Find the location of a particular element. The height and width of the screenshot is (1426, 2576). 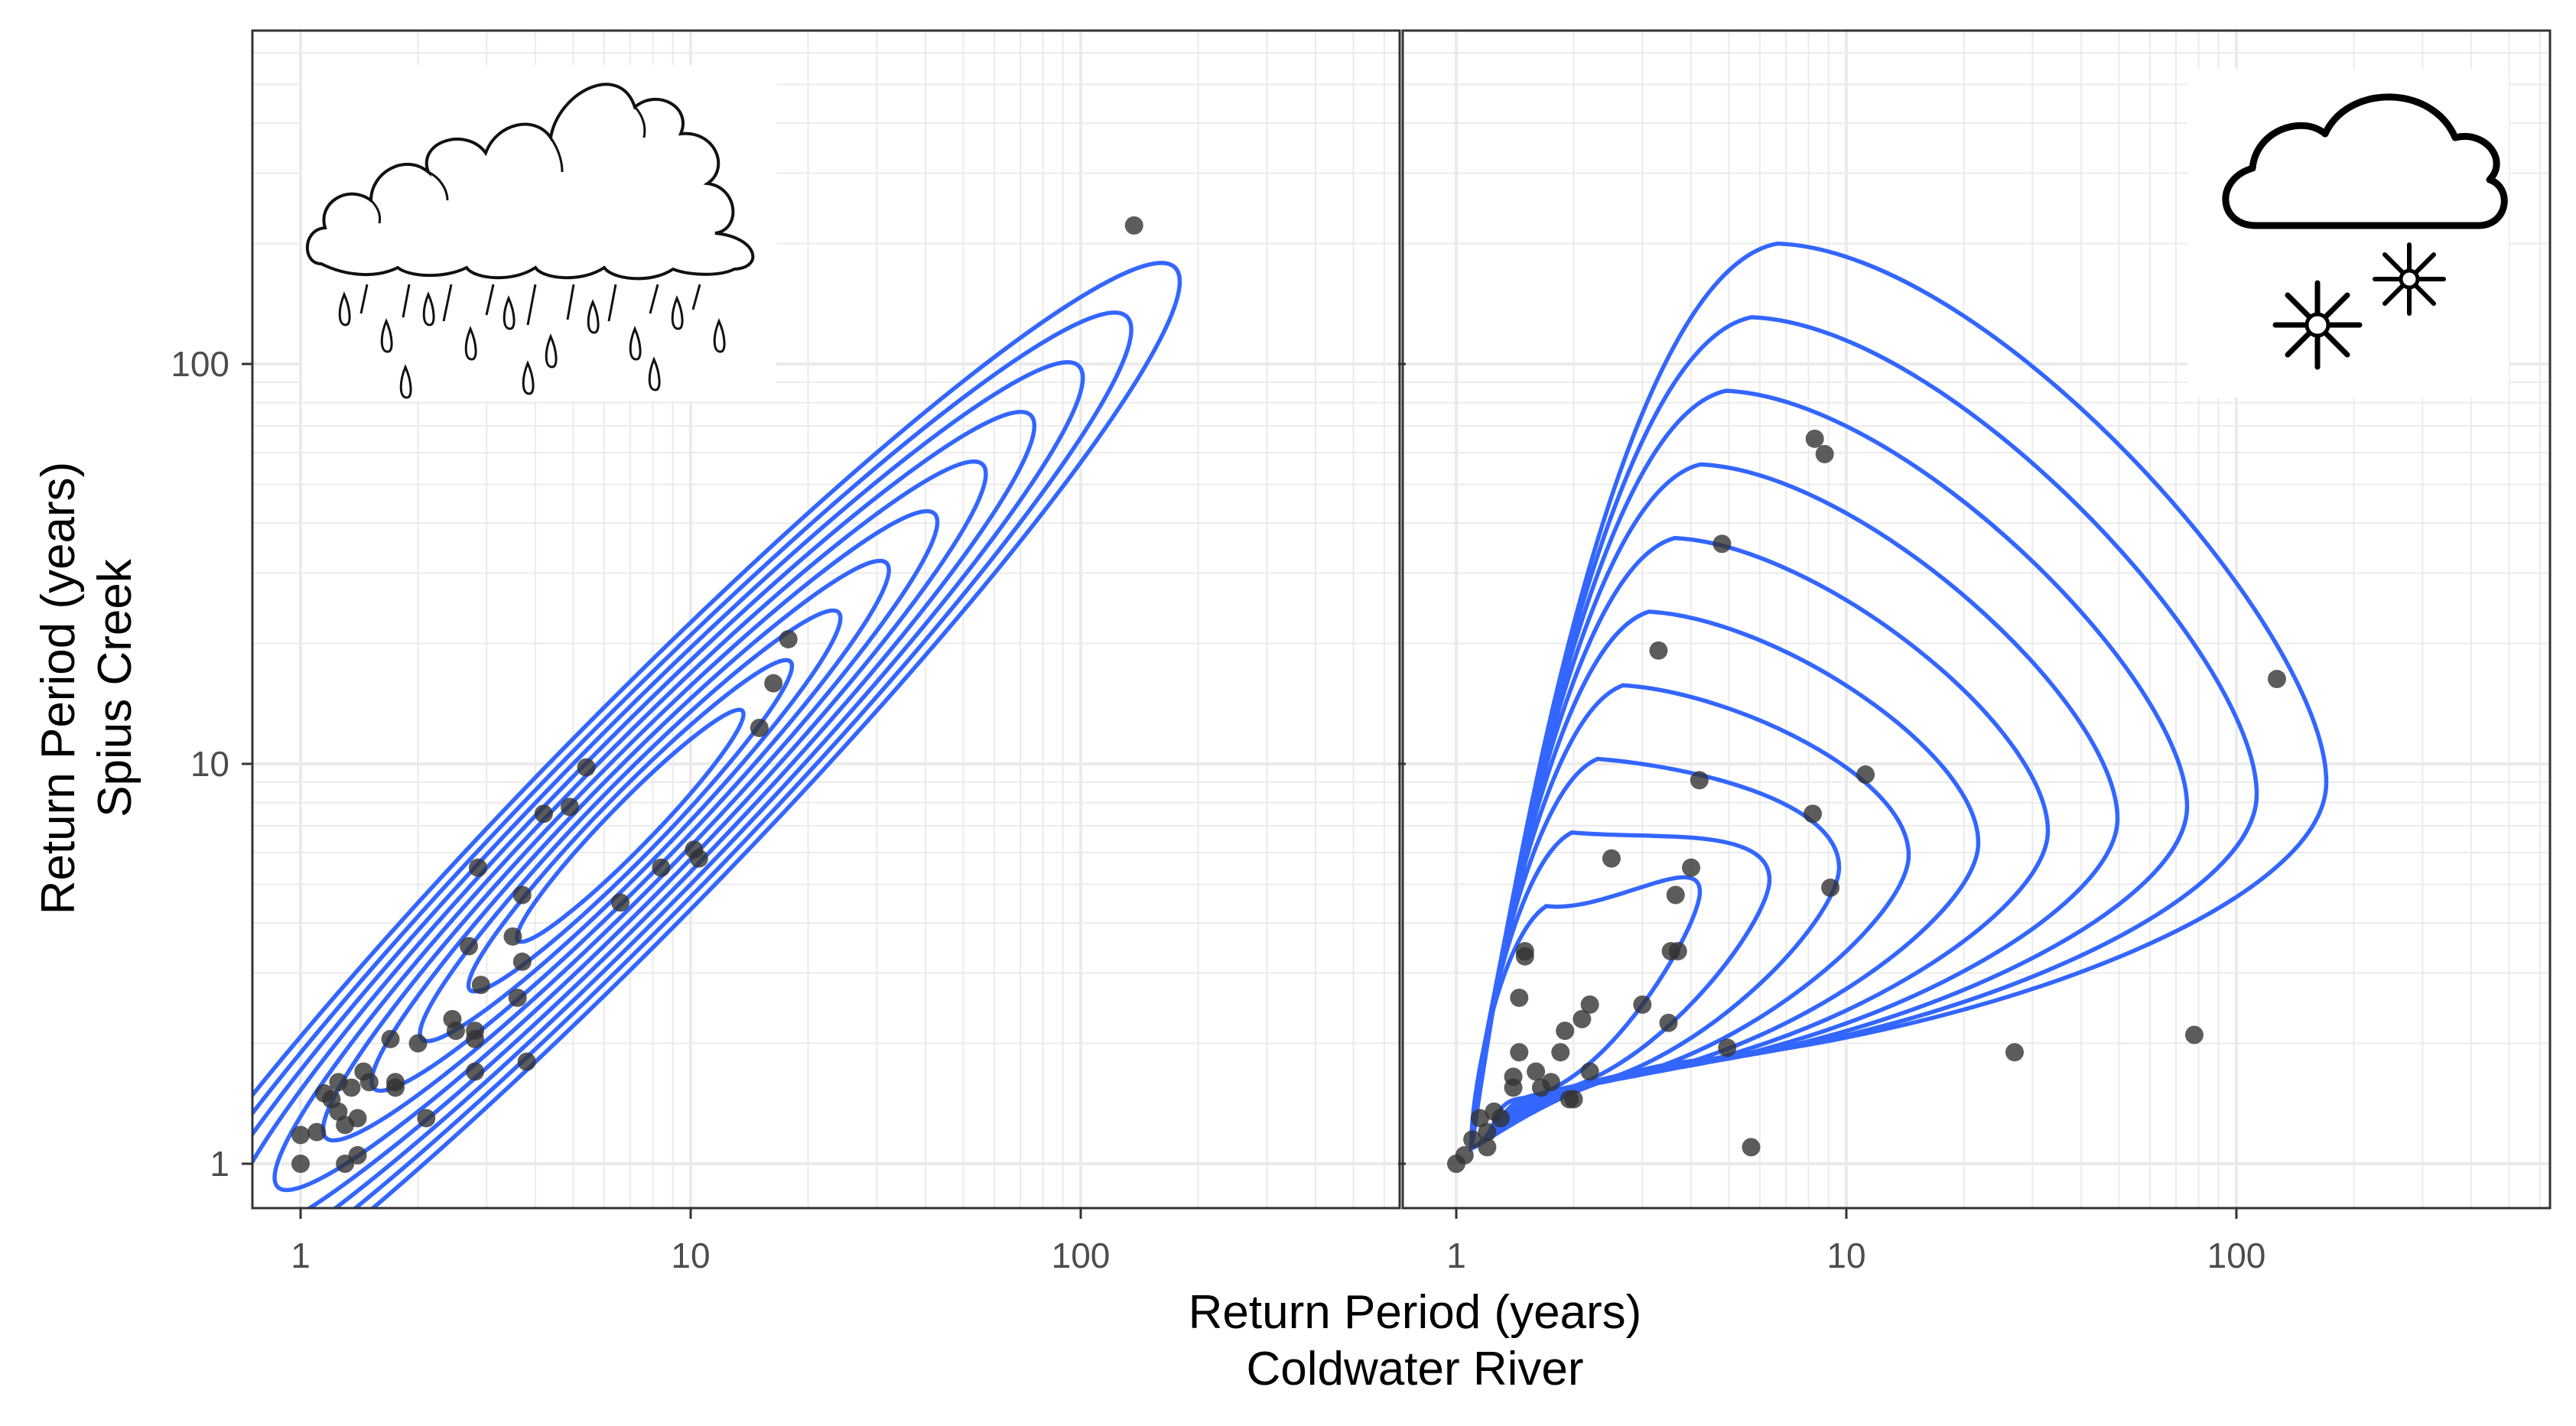

x-axis-title-line2: Coldwater River is located at coordinates (1415, 1369).